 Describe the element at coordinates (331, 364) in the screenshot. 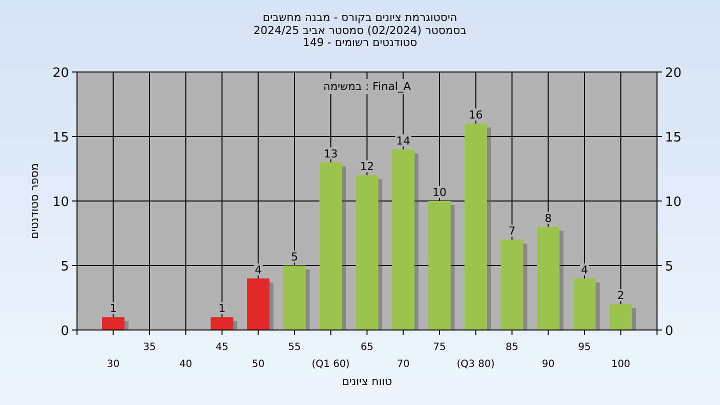

I see `x-tick-label: (Q1 60)` at that location.